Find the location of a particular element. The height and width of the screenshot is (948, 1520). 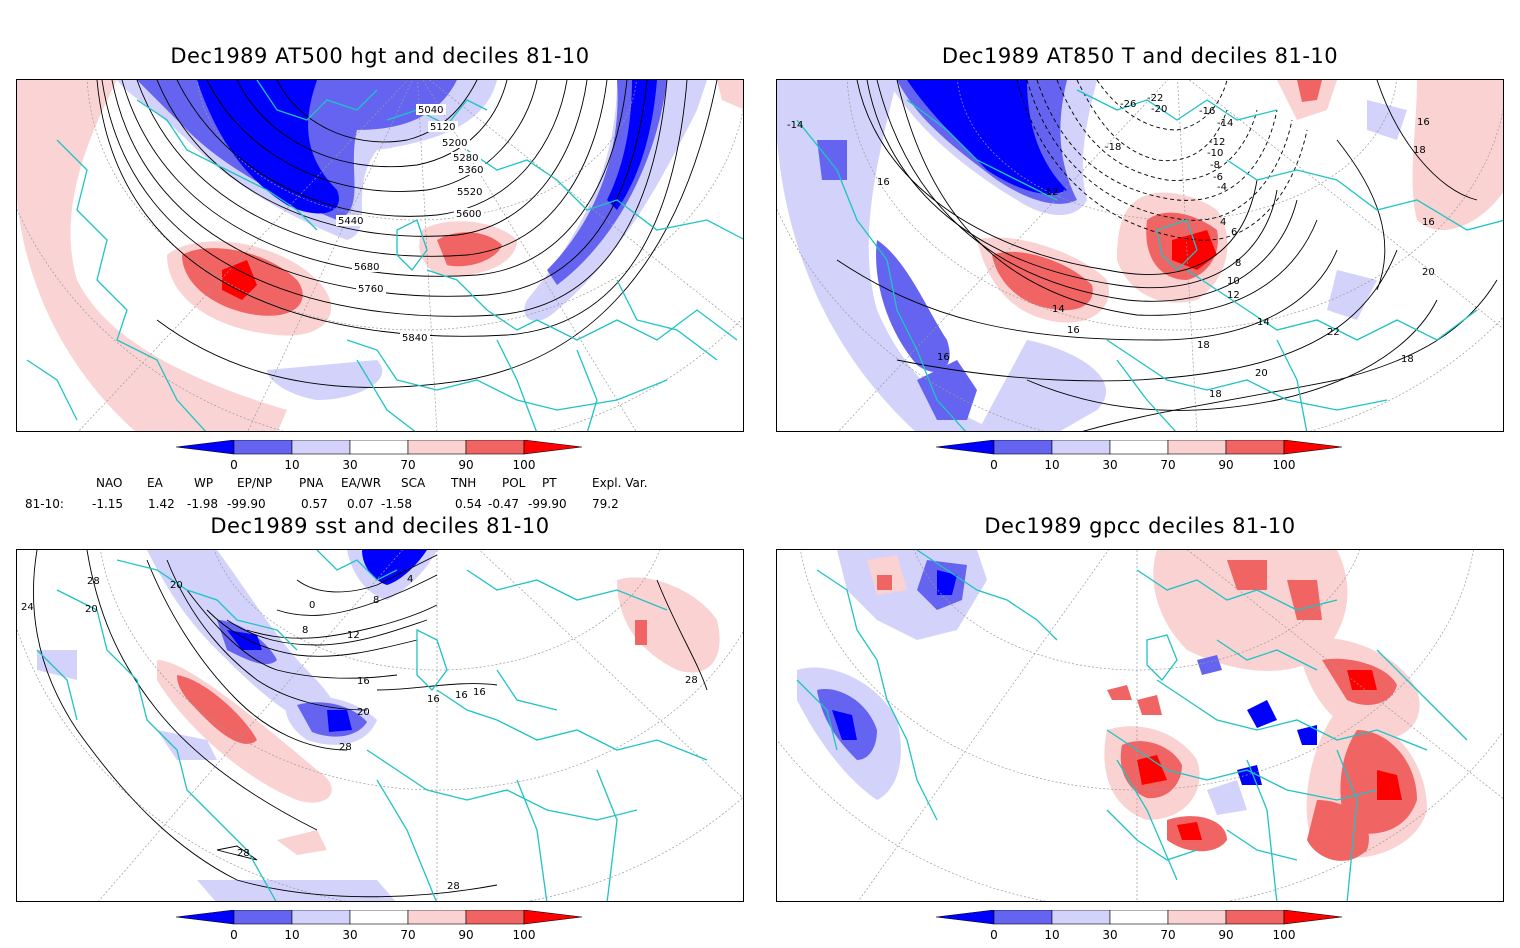

idx-value-pna: 0.57 is located at coordinates (314, 504).